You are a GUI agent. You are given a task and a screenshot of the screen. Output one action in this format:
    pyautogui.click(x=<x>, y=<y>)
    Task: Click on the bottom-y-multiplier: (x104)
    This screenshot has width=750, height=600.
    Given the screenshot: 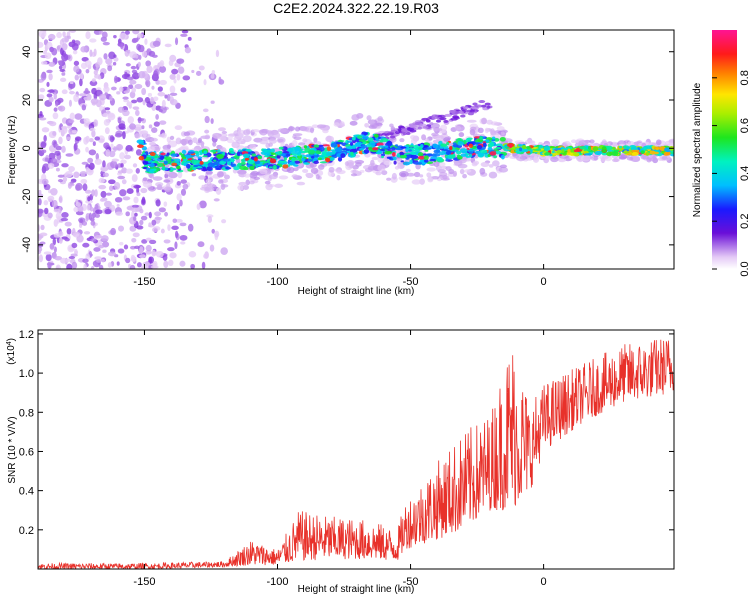 What is the action you would take?
    pyautogui.click(x=12, y=351)
    